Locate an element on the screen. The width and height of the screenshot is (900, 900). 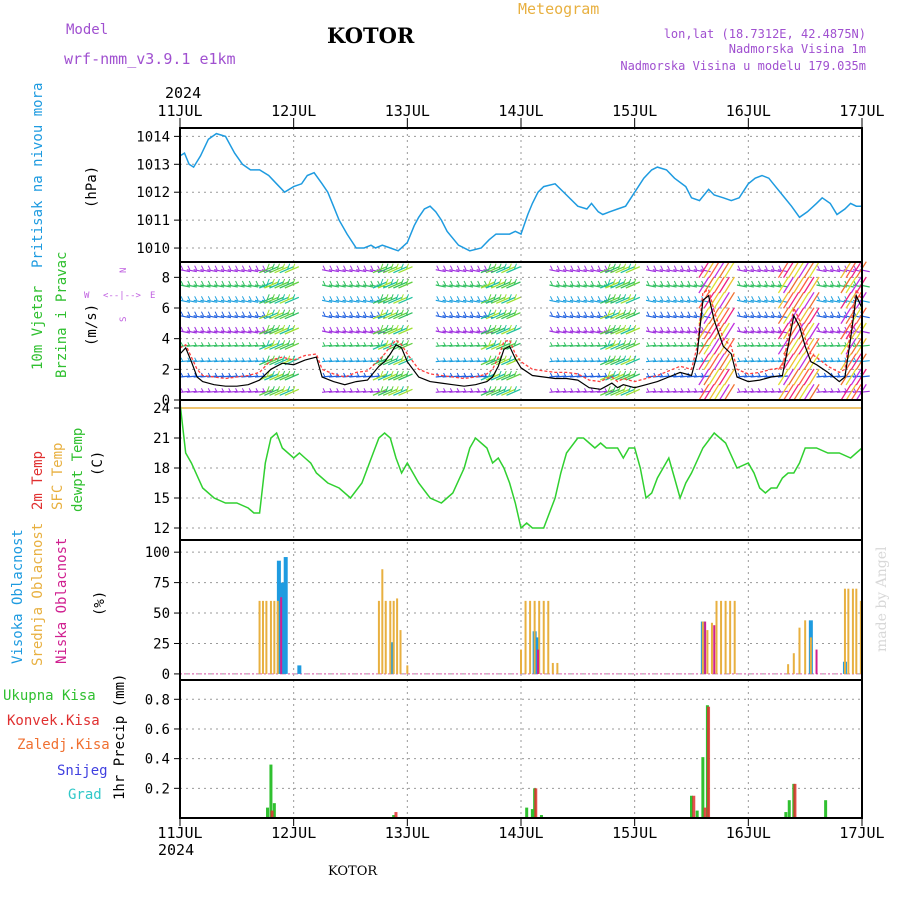
ytick-label: 18 is located at coordinates (161, 469).